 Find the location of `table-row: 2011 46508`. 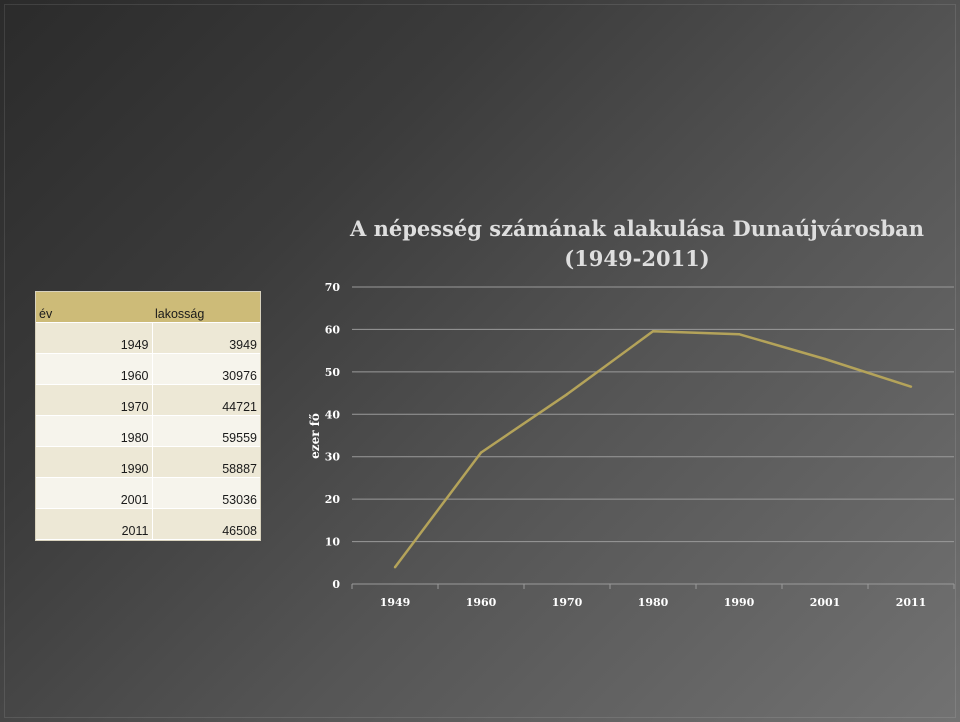

table-row: 2011 46508 is located at coordinates (148, 524).